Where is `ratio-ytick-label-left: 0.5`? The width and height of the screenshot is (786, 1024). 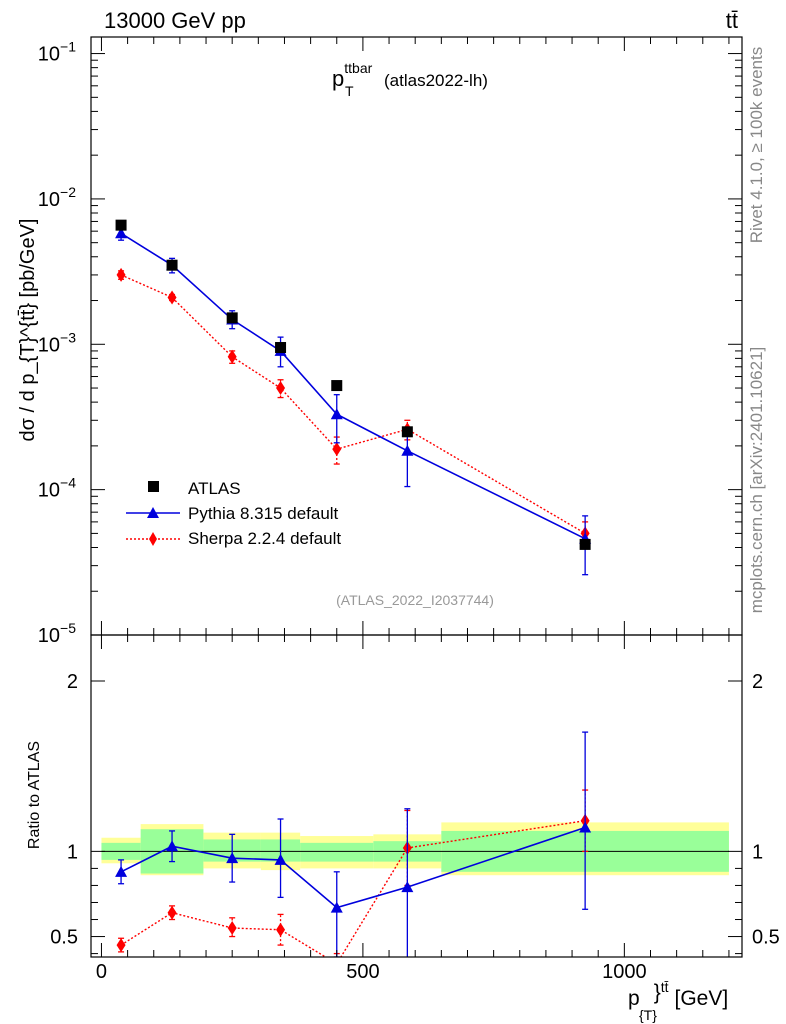 ratio-ytick-label-left: 0.5 is located at coordinates (64, 938).